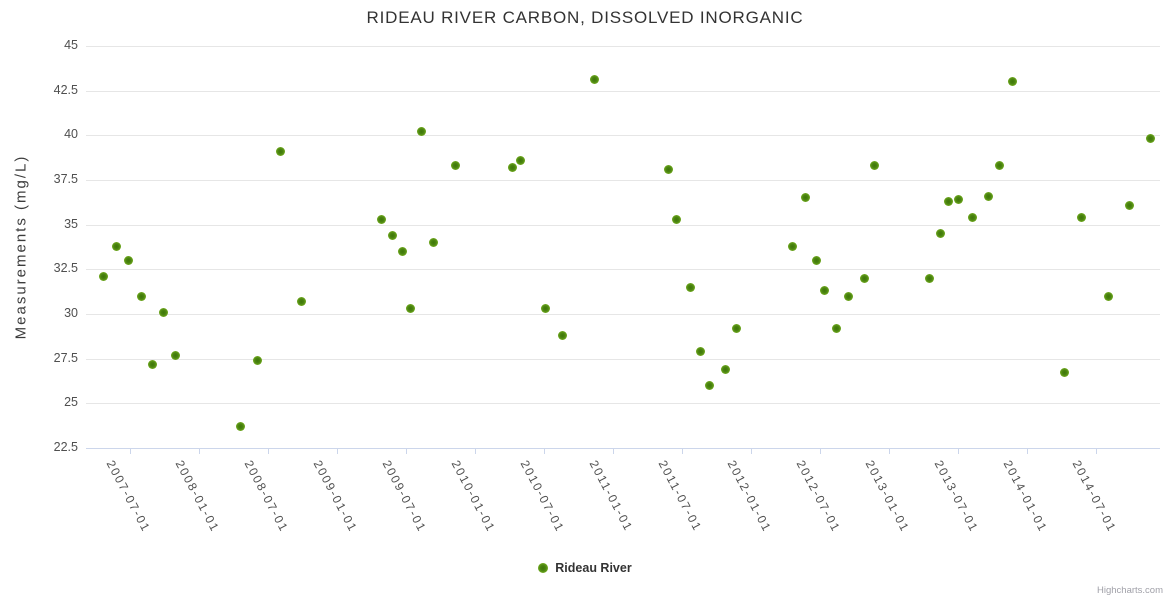  I want to click on legend-marker-icon, so click(543, 568).